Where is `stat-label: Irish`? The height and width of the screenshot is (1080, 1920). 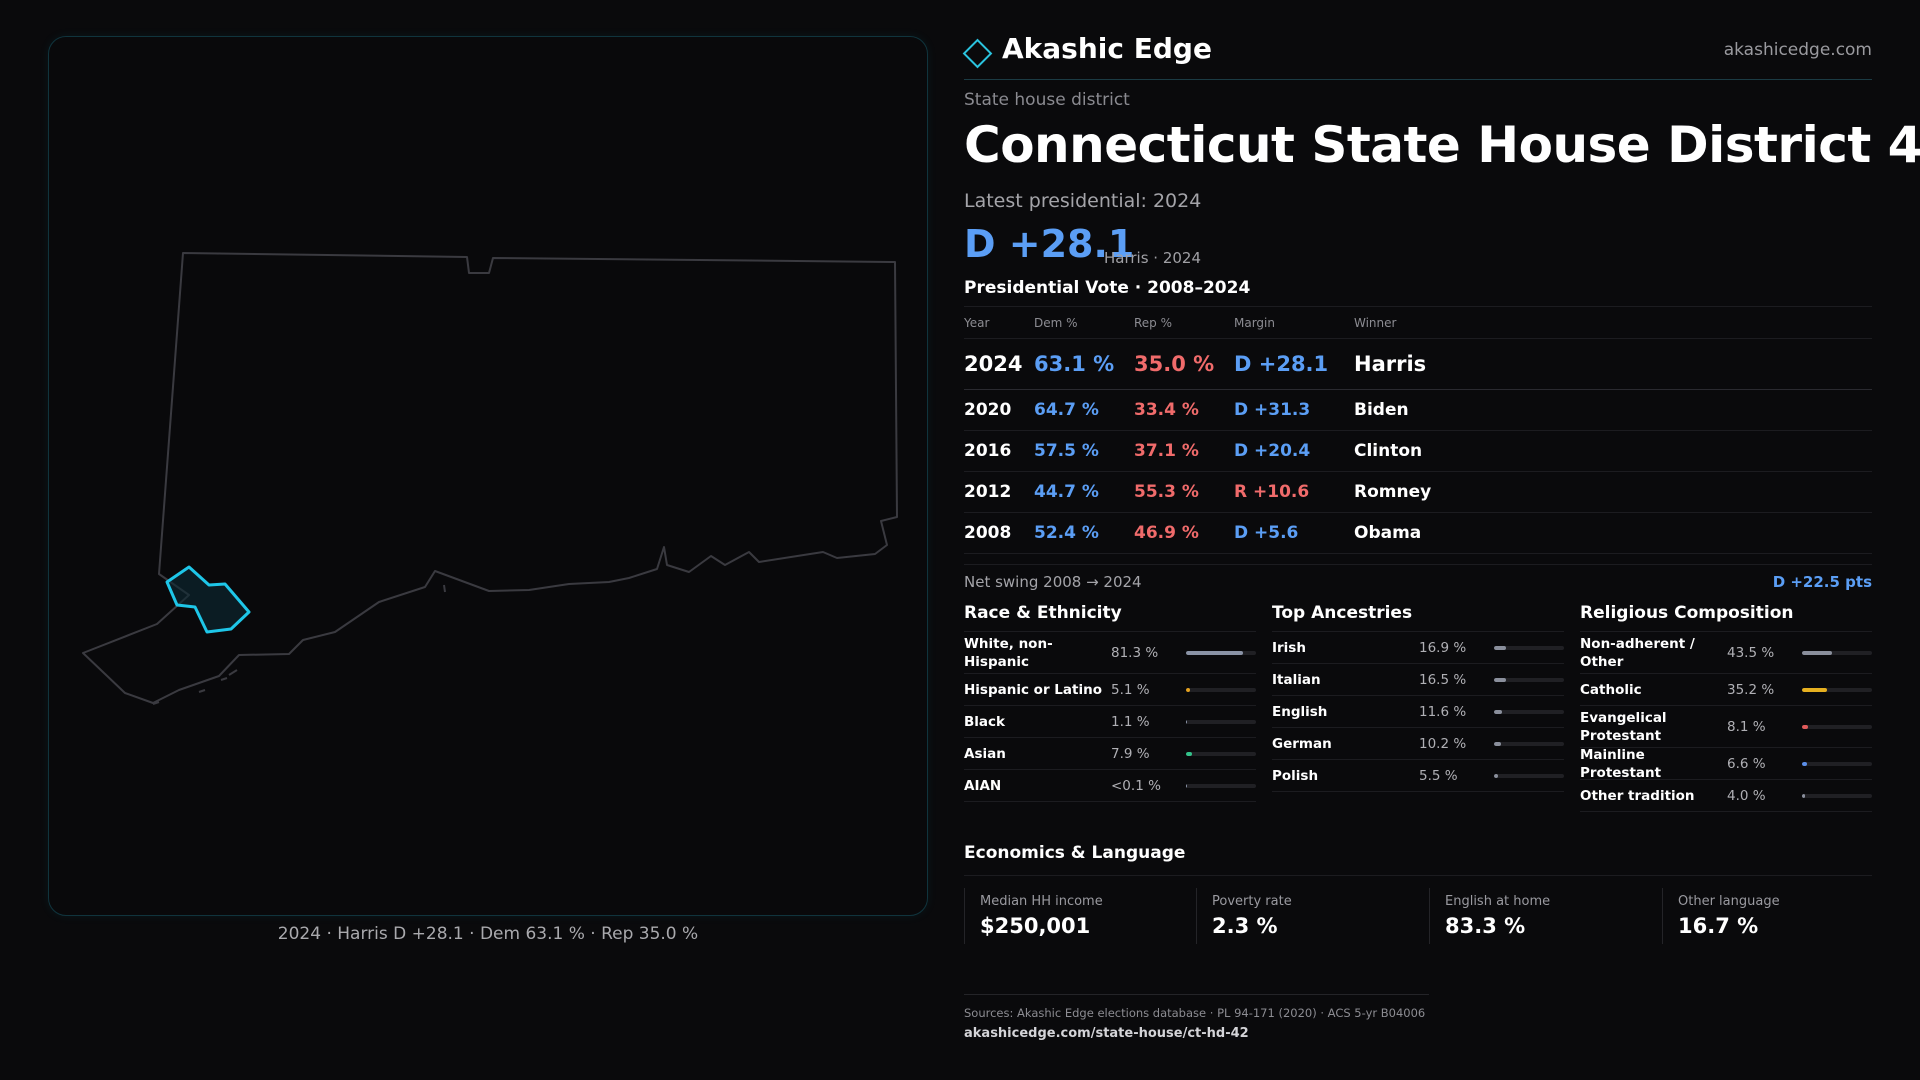
stat-label: Irish is located at coordinates (1289, 647).